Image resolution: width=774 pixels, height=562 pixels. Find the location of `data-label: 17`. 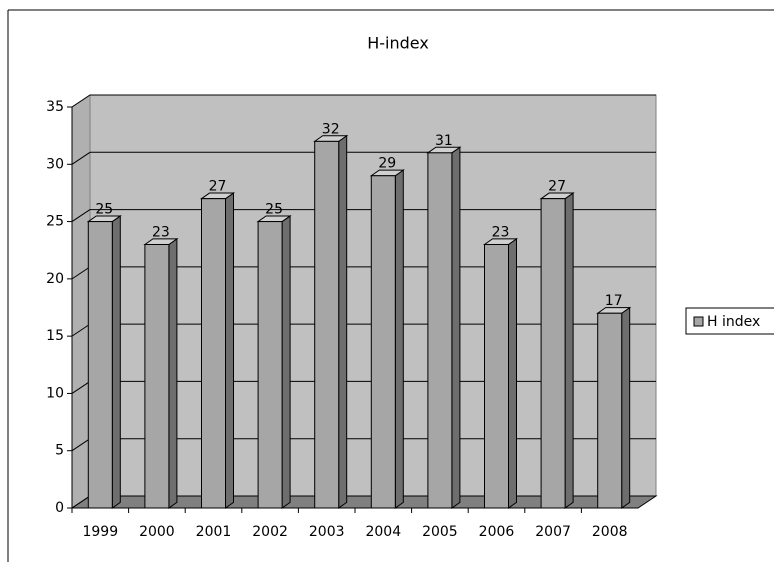

data-label: 17 is located at coordinates (614, 301).